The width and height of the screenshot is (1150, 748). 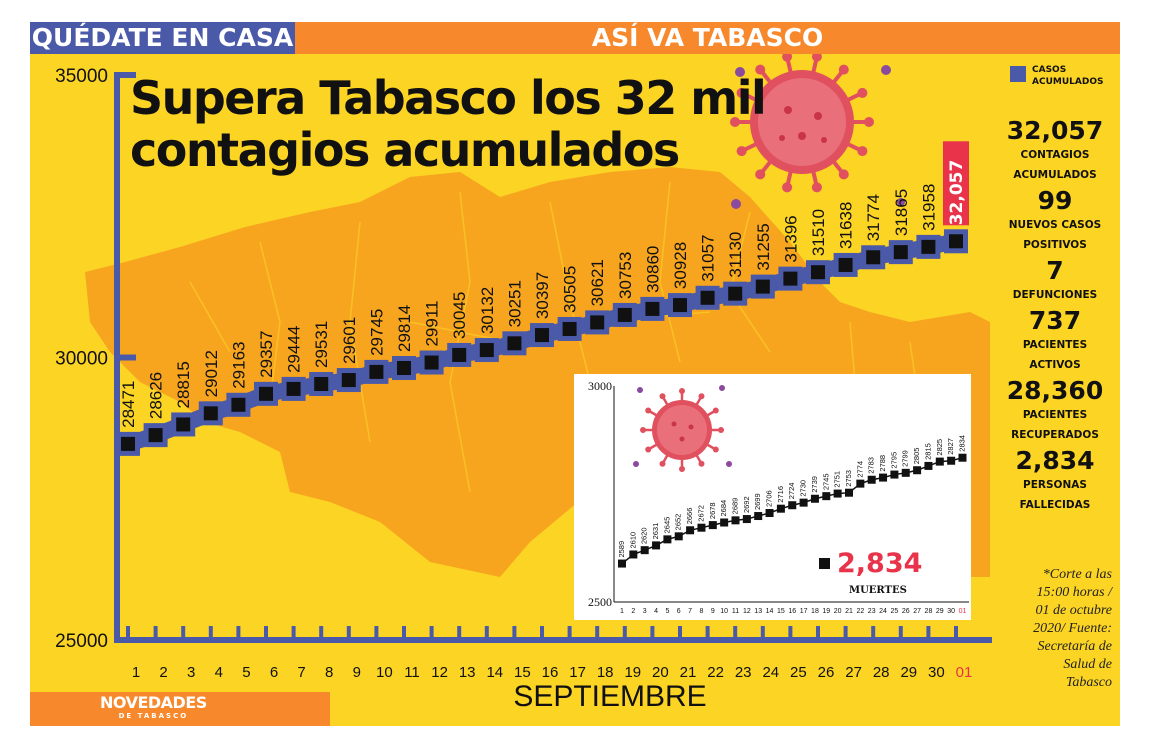 What do you see at coordinates (1055, 495) in the screenshot?
I see `stat-label: PERSONAS FALLECIDAS` at bounding box center [1055, 495].